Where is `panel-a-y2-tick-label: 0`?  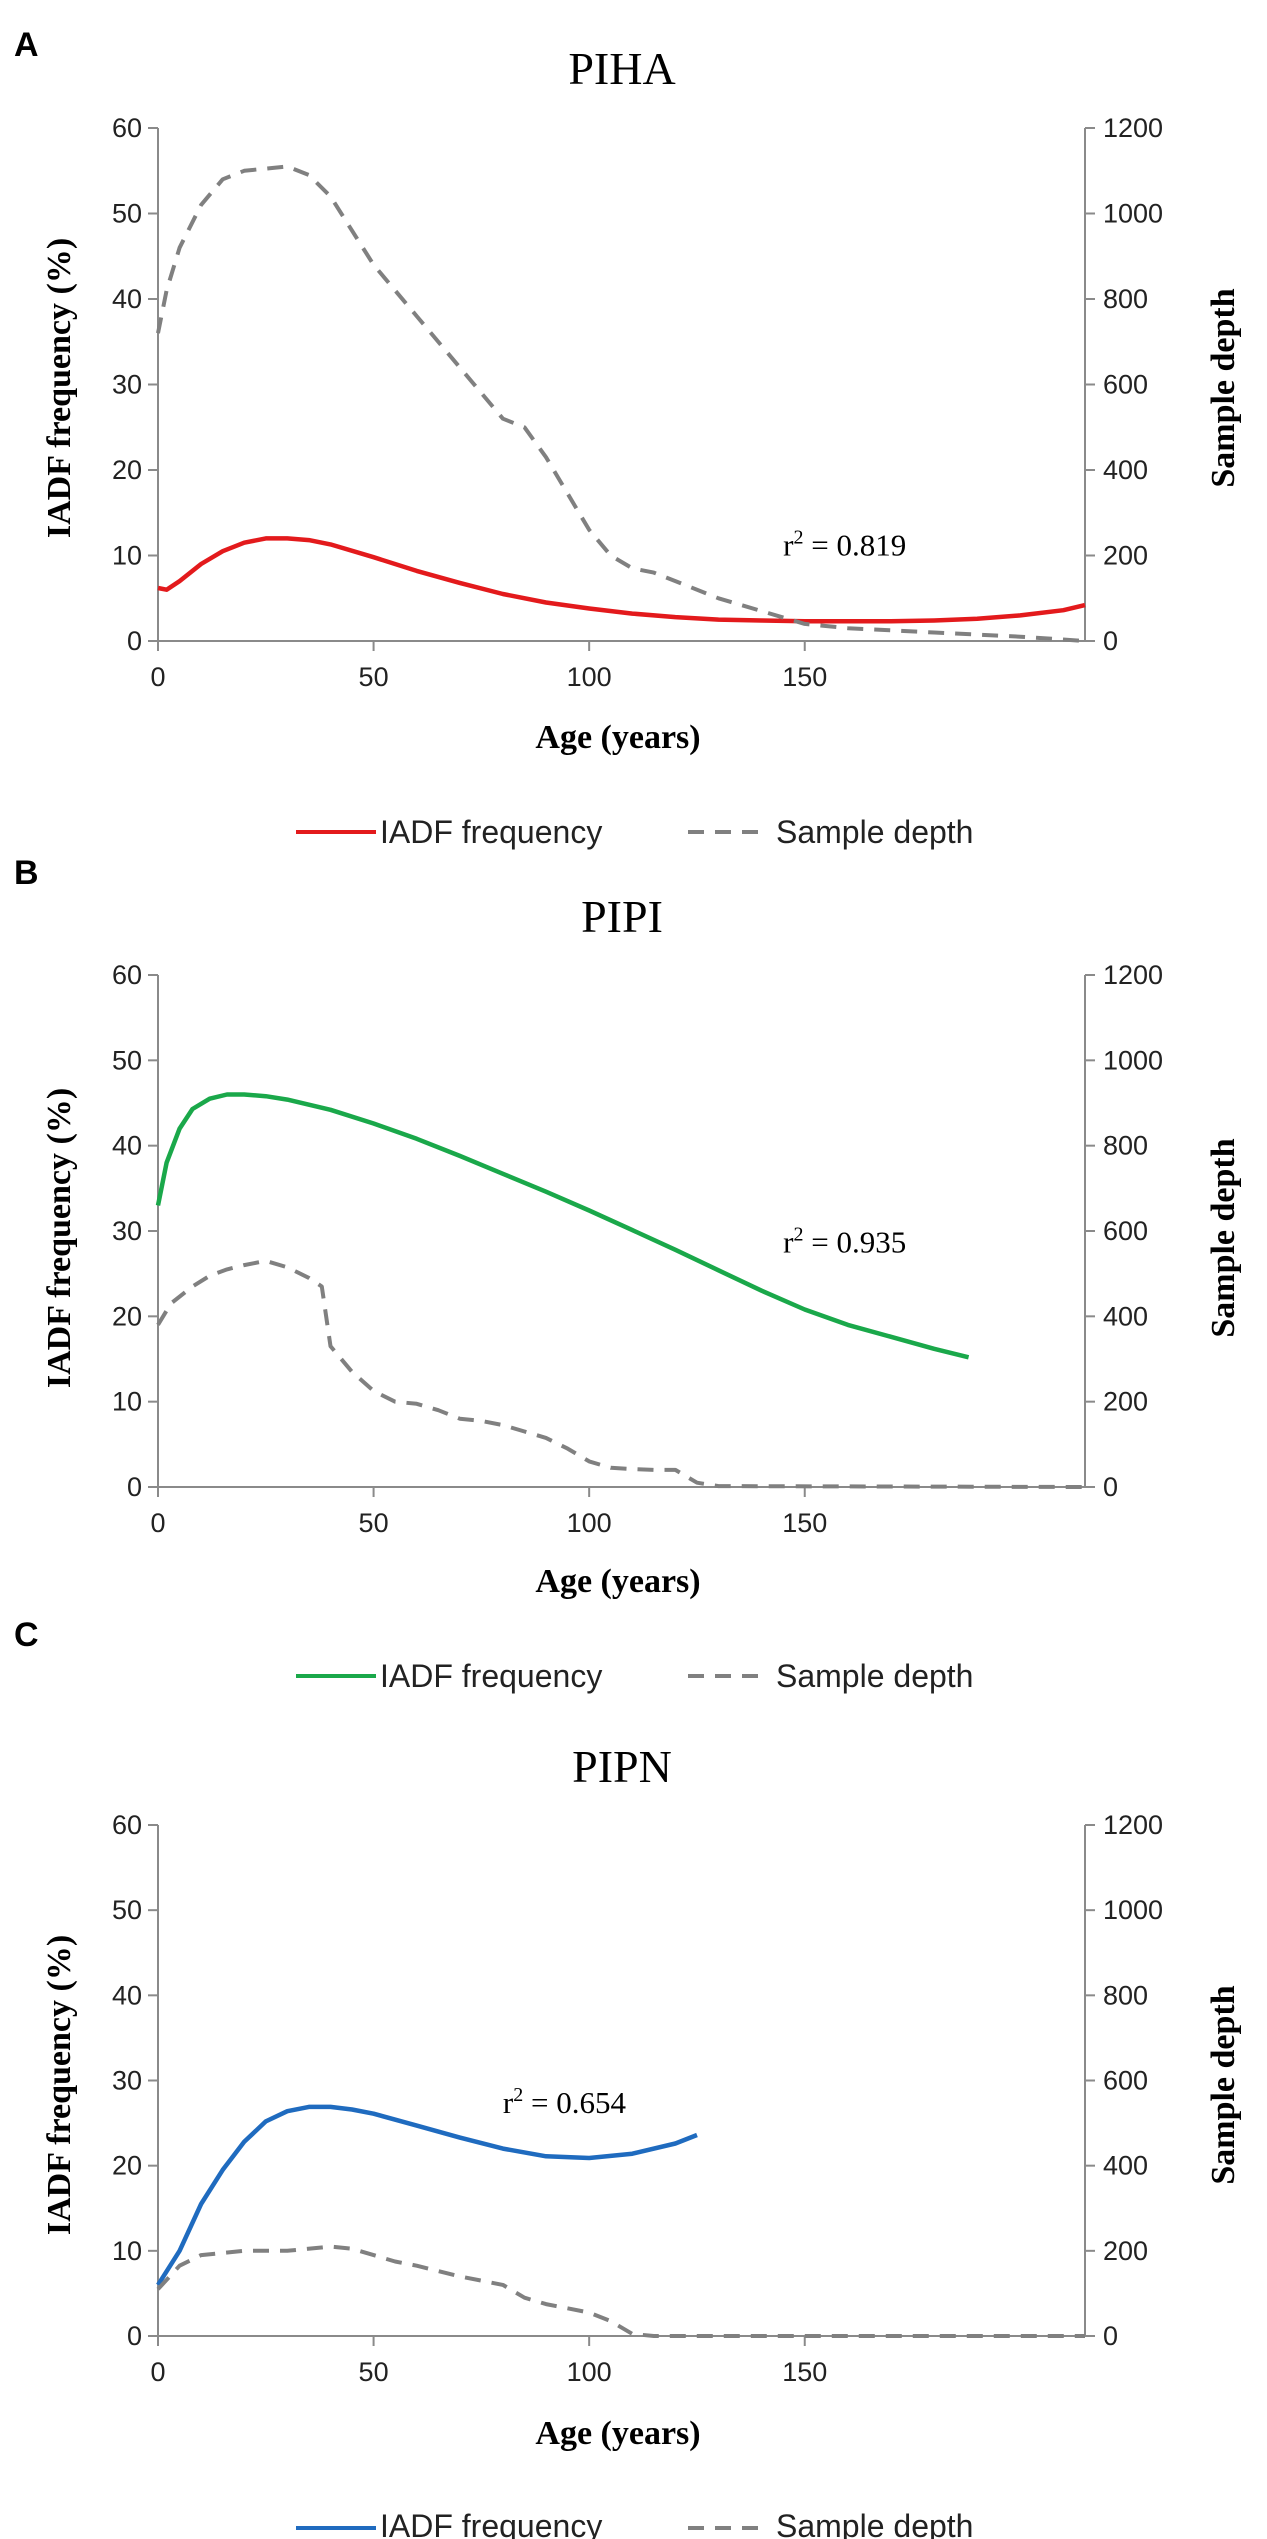
panel-a-y2-tick-label: 0 is located at coordinates (1110, 641).